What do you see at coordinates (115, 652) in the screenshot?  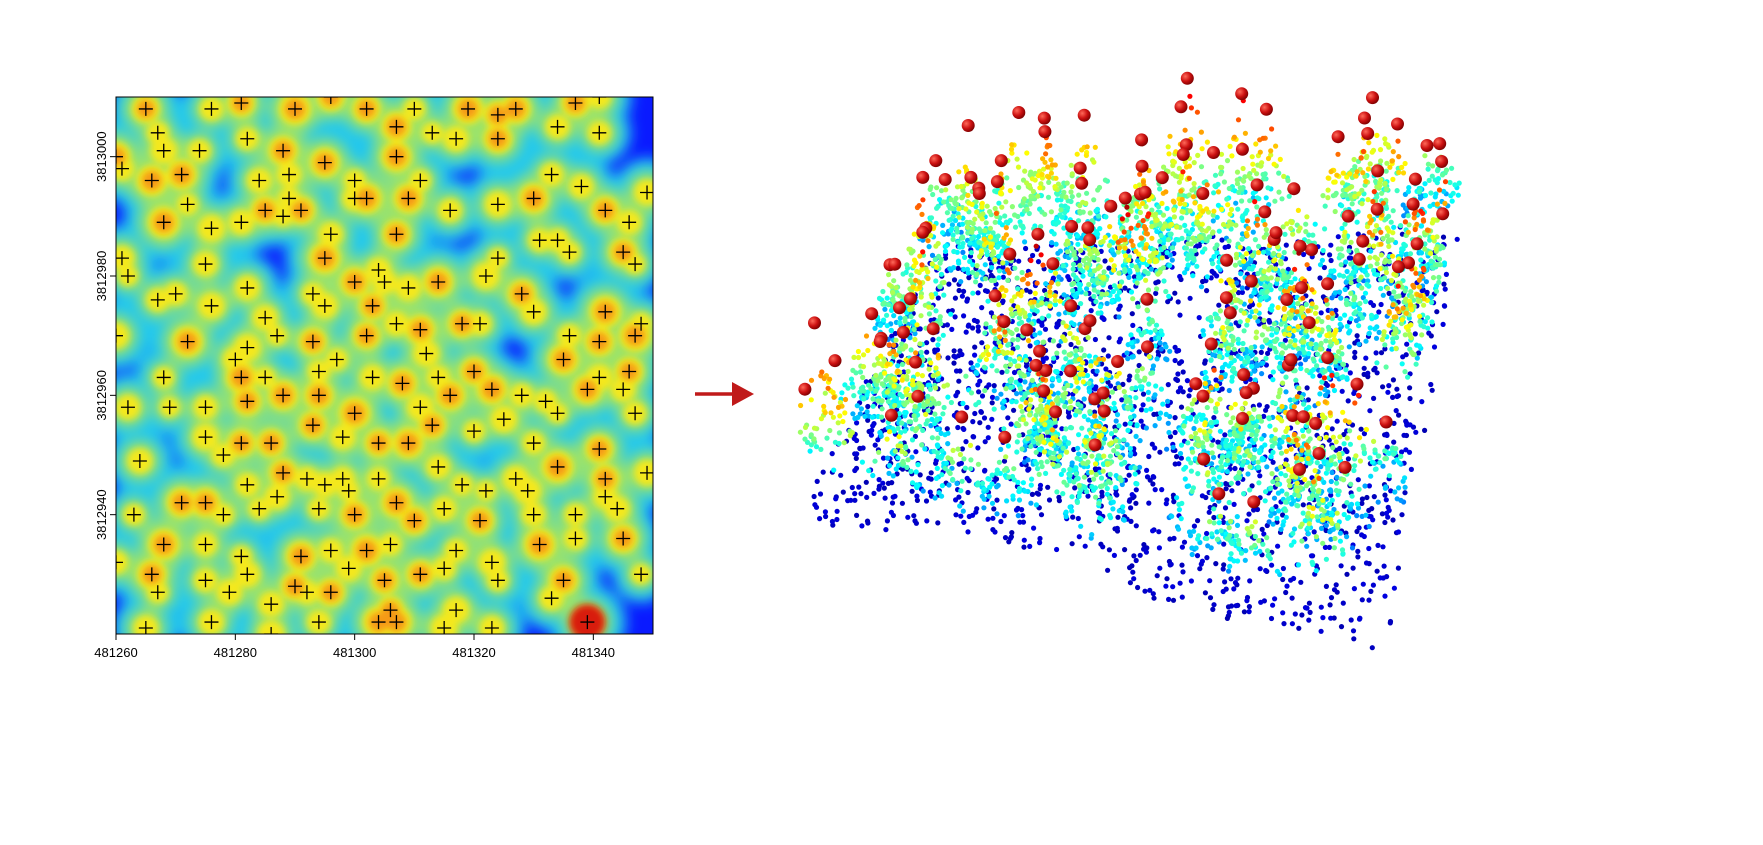 I see `x-tick-label: 481260` at bounding box center [115, 652].